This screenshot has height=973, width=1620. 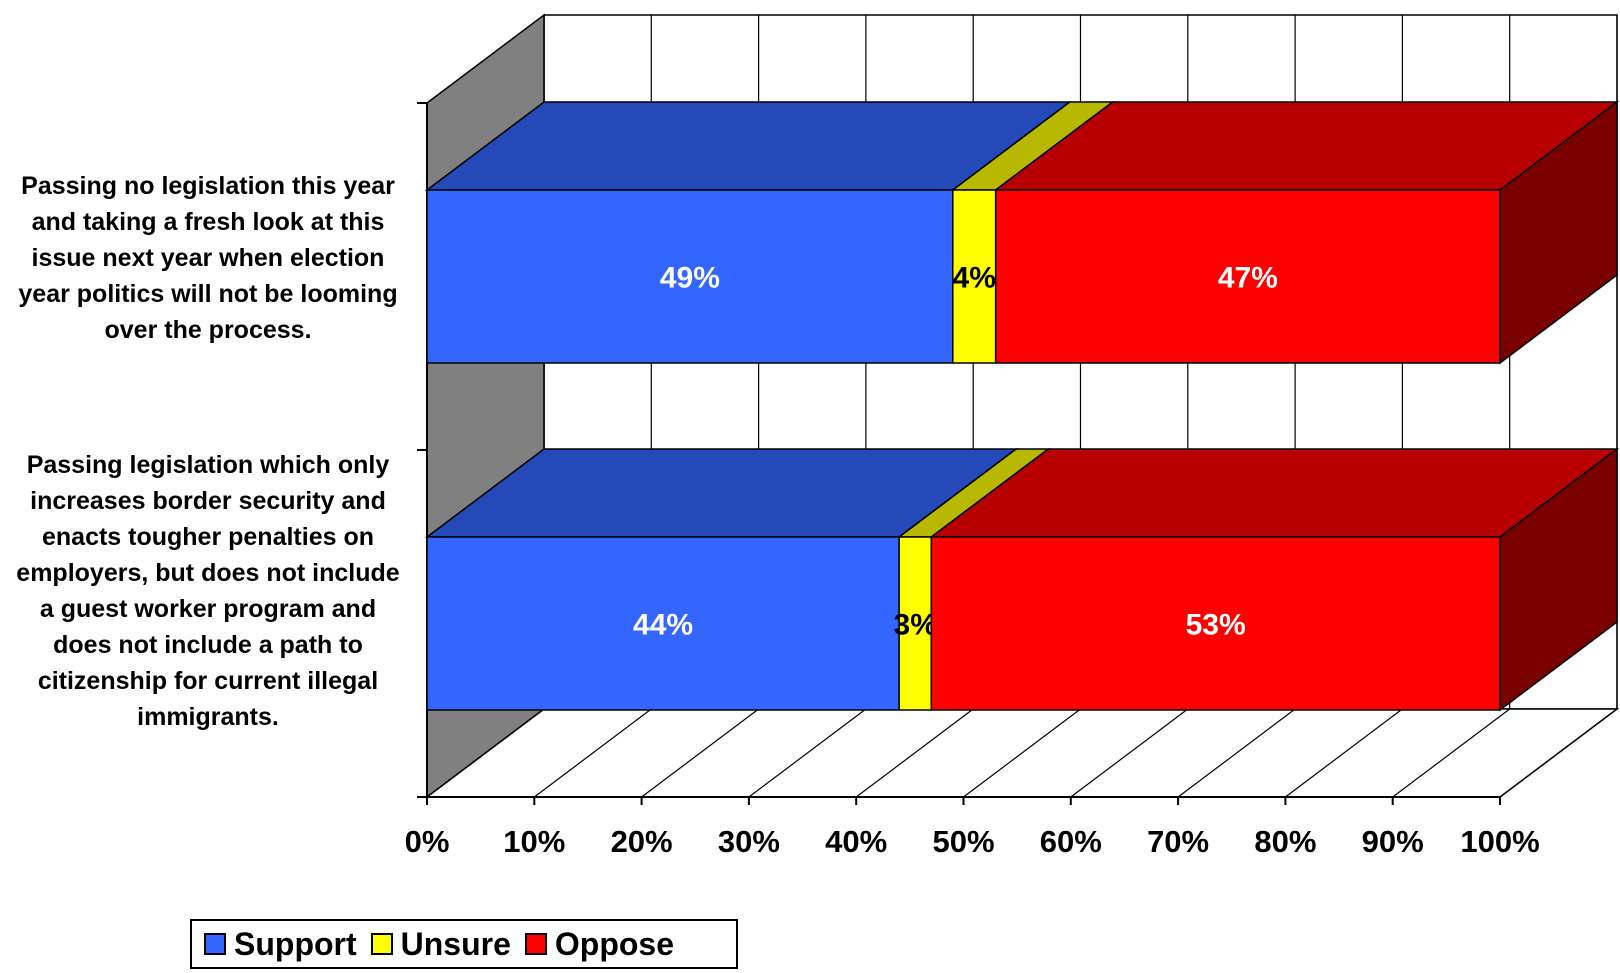 What do you see at coordinates (215, 944) in the screenshot?
I see `legend-swatch-support` at bounding box center [215, 944].